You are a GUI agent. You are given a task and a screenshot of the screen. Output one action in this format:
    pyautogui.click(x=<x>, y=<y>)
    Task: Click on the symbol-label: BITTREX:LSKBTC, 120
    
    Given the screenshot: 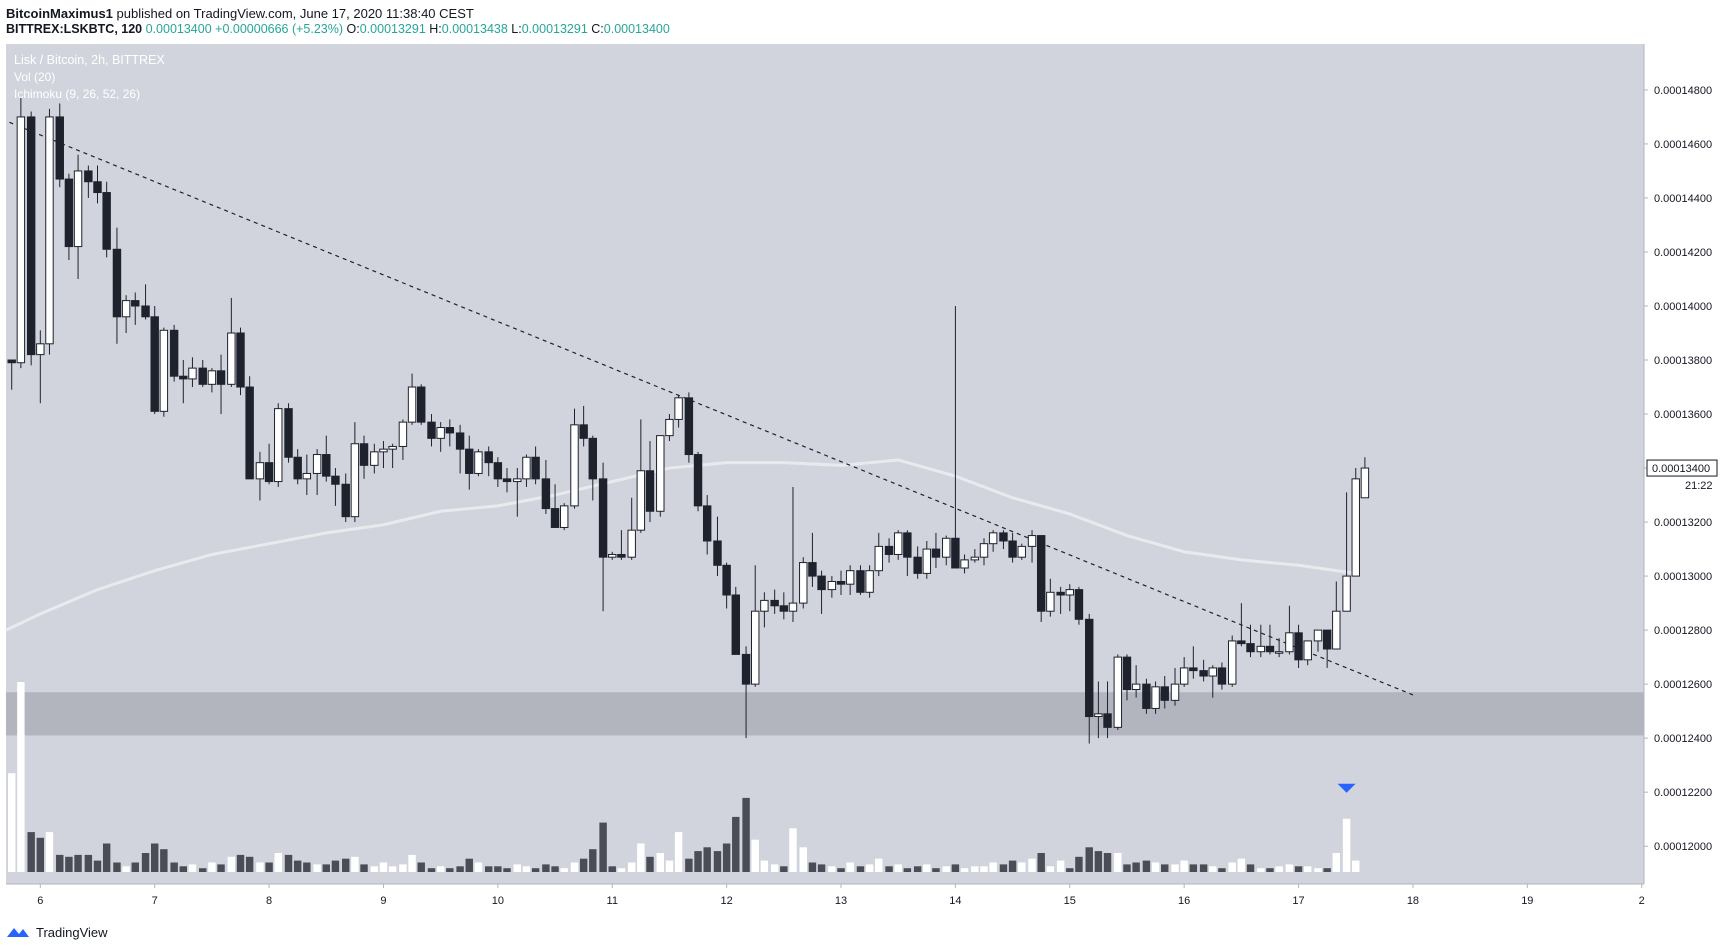 What is the action you would take?
    pyautogui.click(x=74, y=29)
    